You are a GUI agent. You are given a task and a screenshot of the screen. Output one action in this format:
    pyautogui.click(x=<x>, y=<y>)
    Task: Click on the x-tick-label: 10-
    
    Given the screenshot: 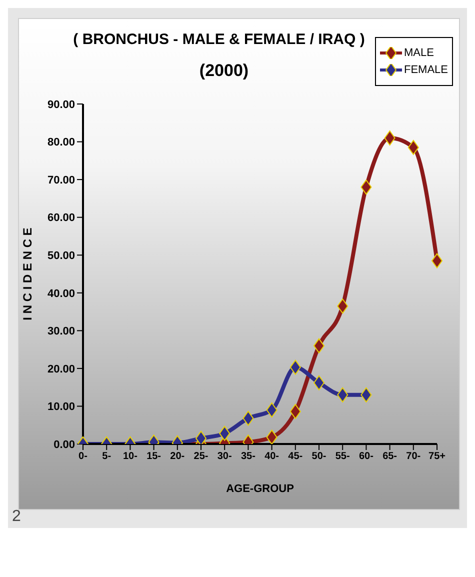 What is the action you would take?
    pyautogui.click(x=130, y=456)
    